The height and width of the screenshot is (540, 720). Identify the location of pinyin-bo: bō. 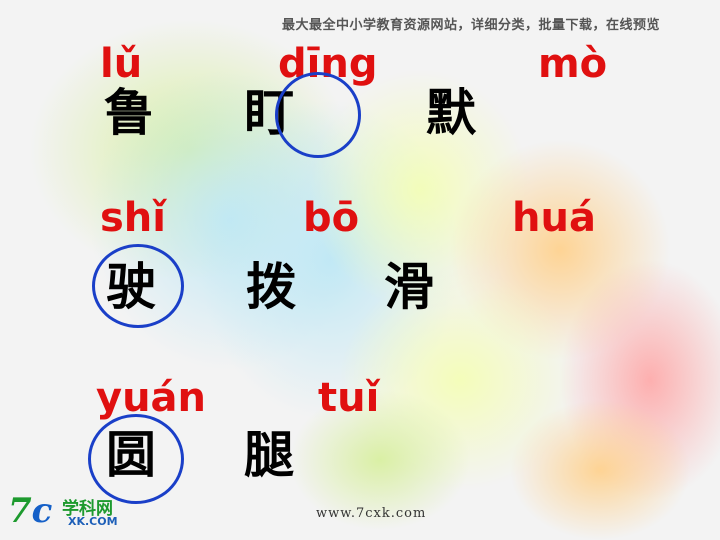
(331, 218).